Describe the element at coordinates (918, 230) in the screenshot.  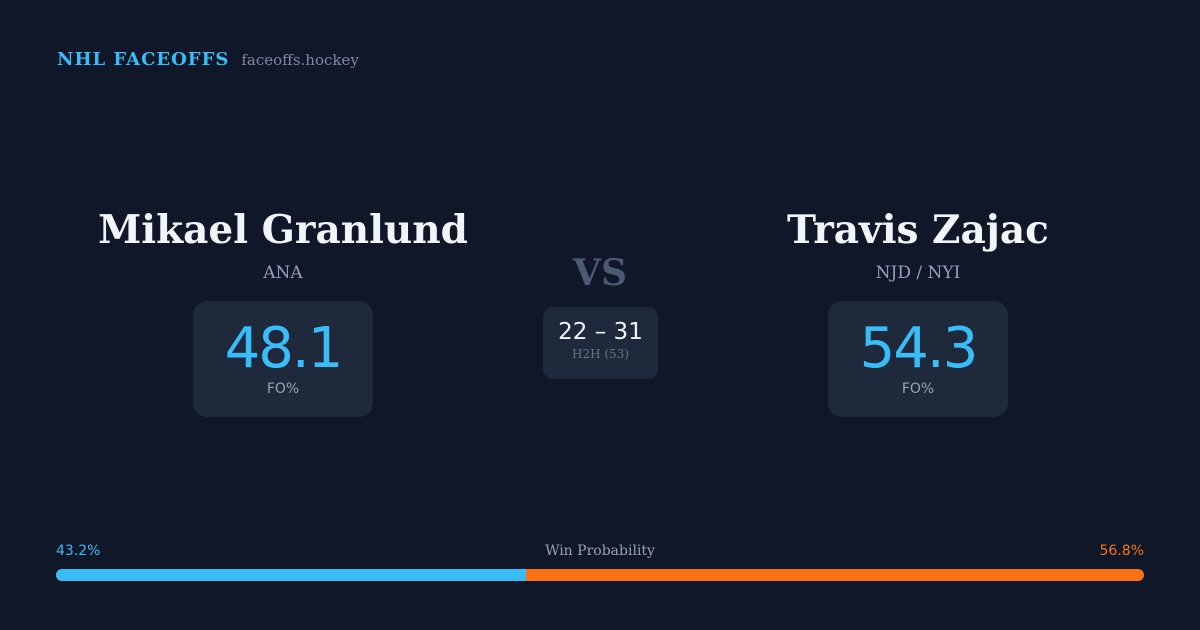
I see `player-name: Travis Zajac` at that location.